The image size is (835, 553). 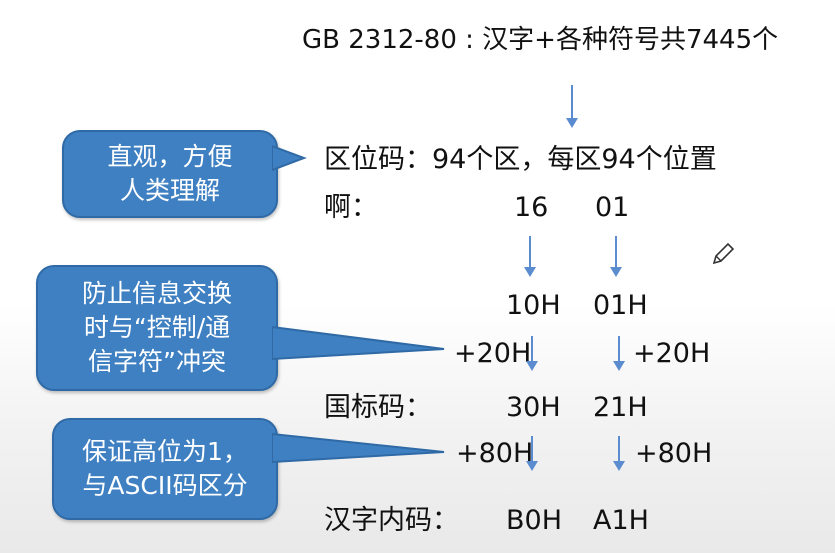 What do you see at coordinates (165, 469) in the screenshot?
I see `callout-high-bit: 保证高位为1， 与ASCII码区分` at bounding box center [165, 469].